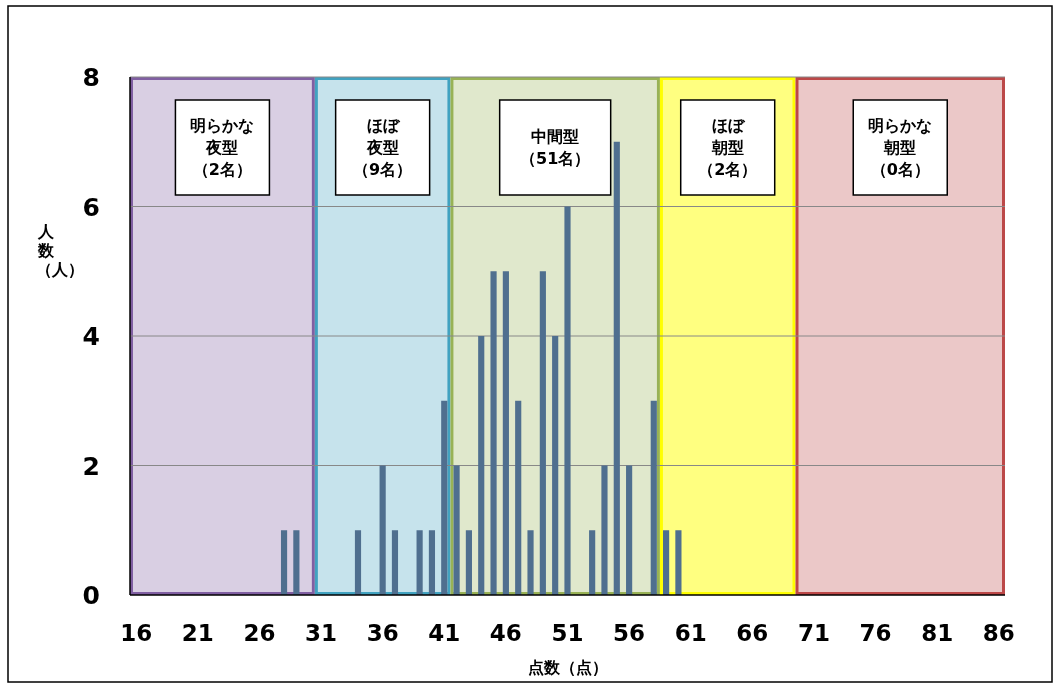  I want to click on x-tick-label: 81, so click(937, 633).